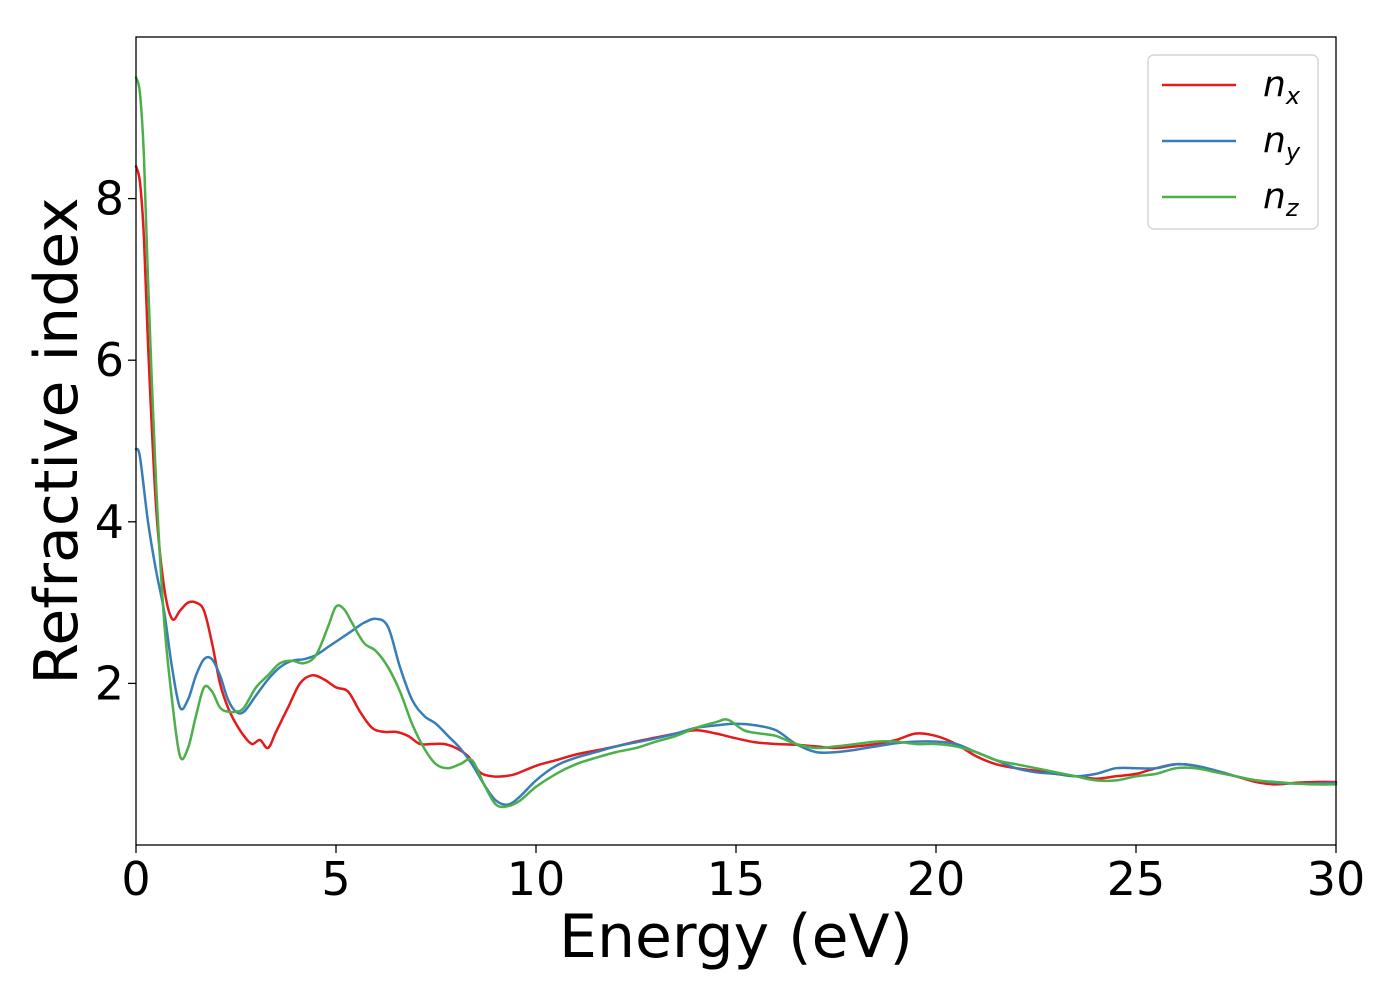  Describe the element at coordinates (109, 360) in the screenshot. I see `y-tick-label: 6` at that location.